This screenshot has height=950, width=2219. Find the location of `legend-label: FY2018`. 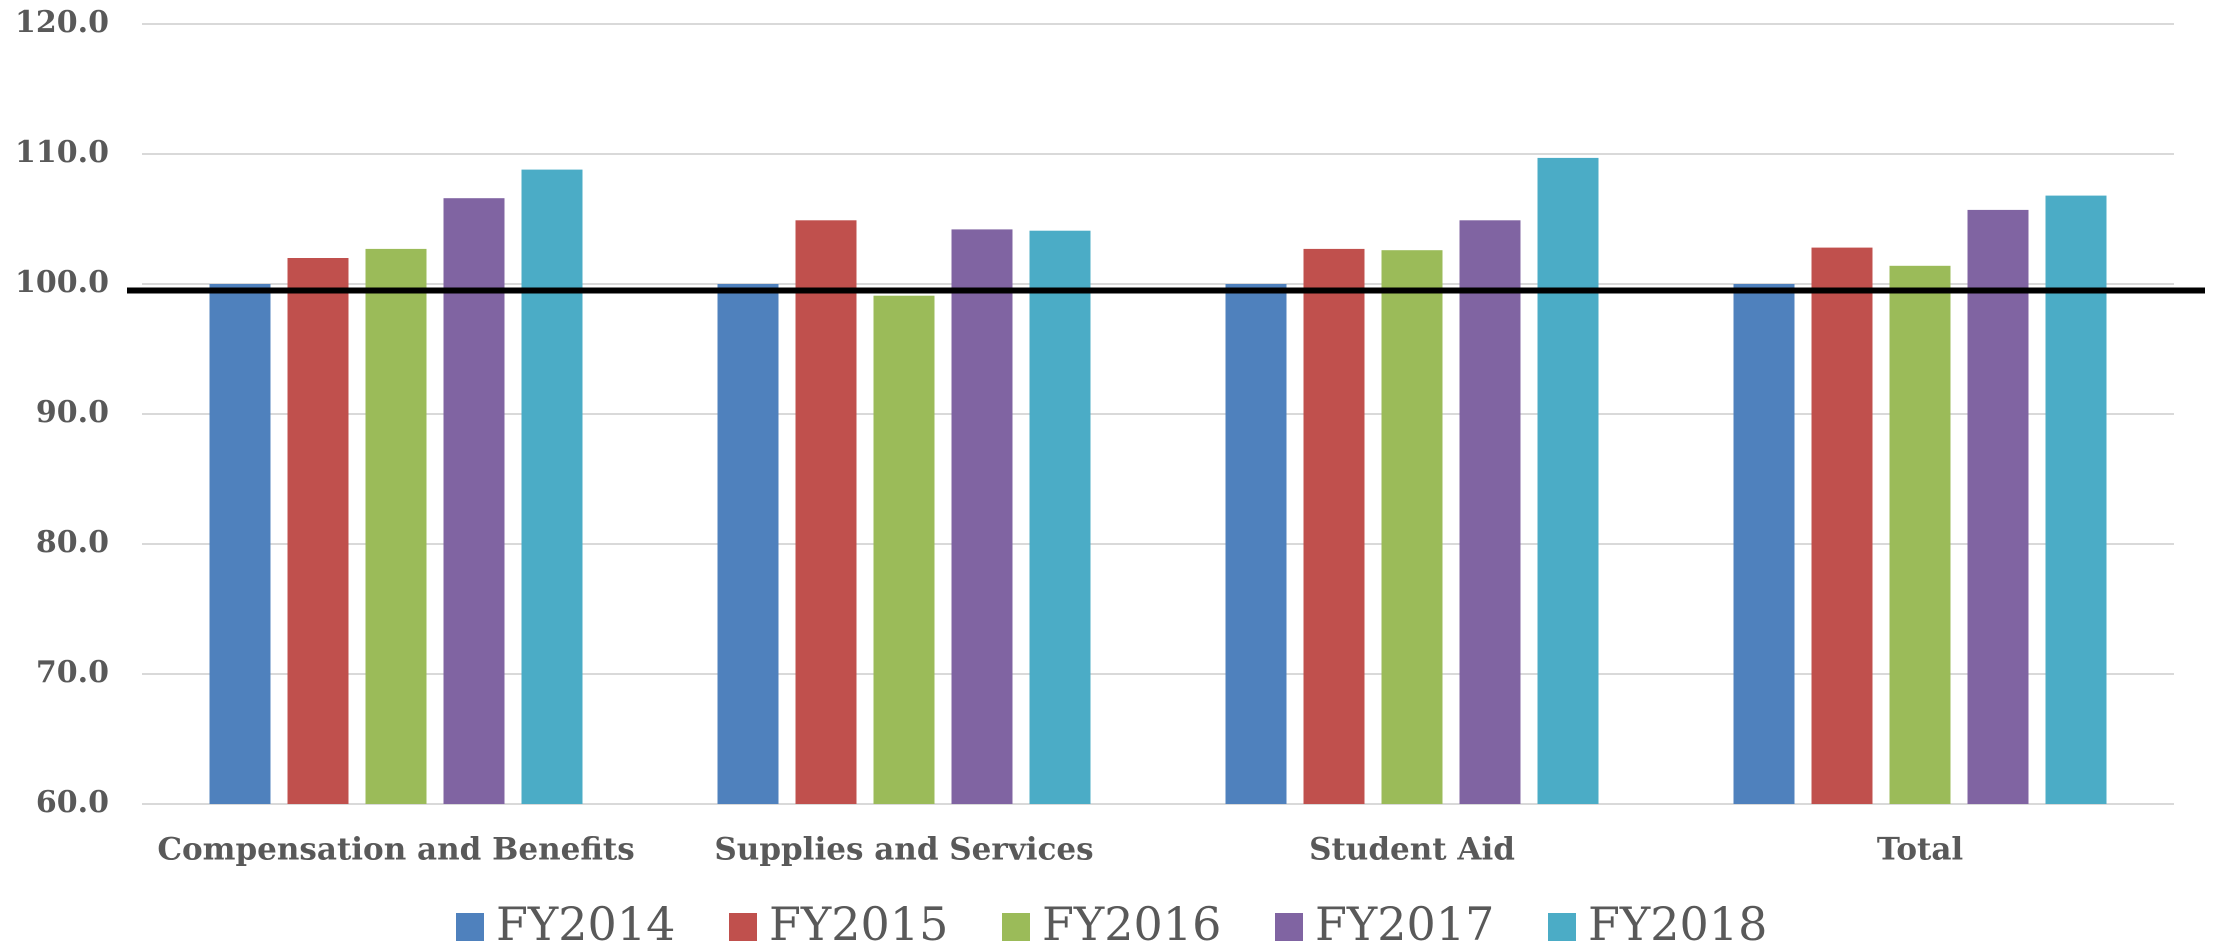

legend-label: FY2018 is located at coordinates (1677, 923).